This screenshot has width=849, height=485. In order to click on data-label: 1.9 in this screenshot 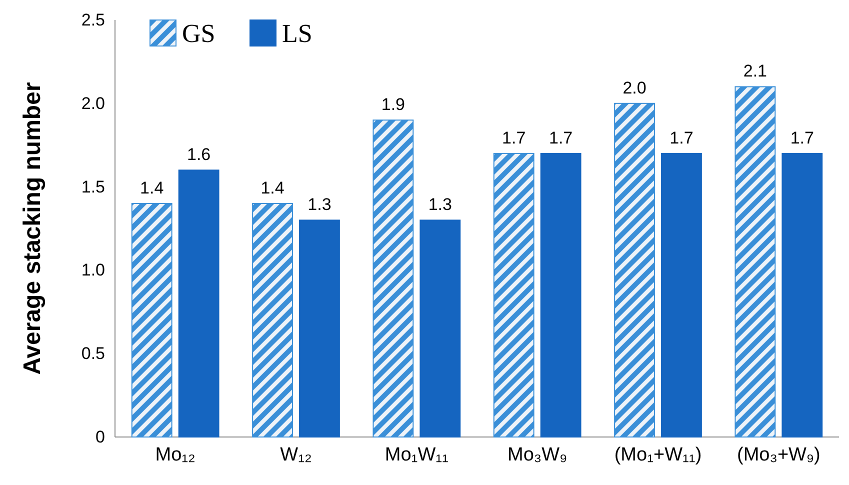, I will do `click(393, 104)`.